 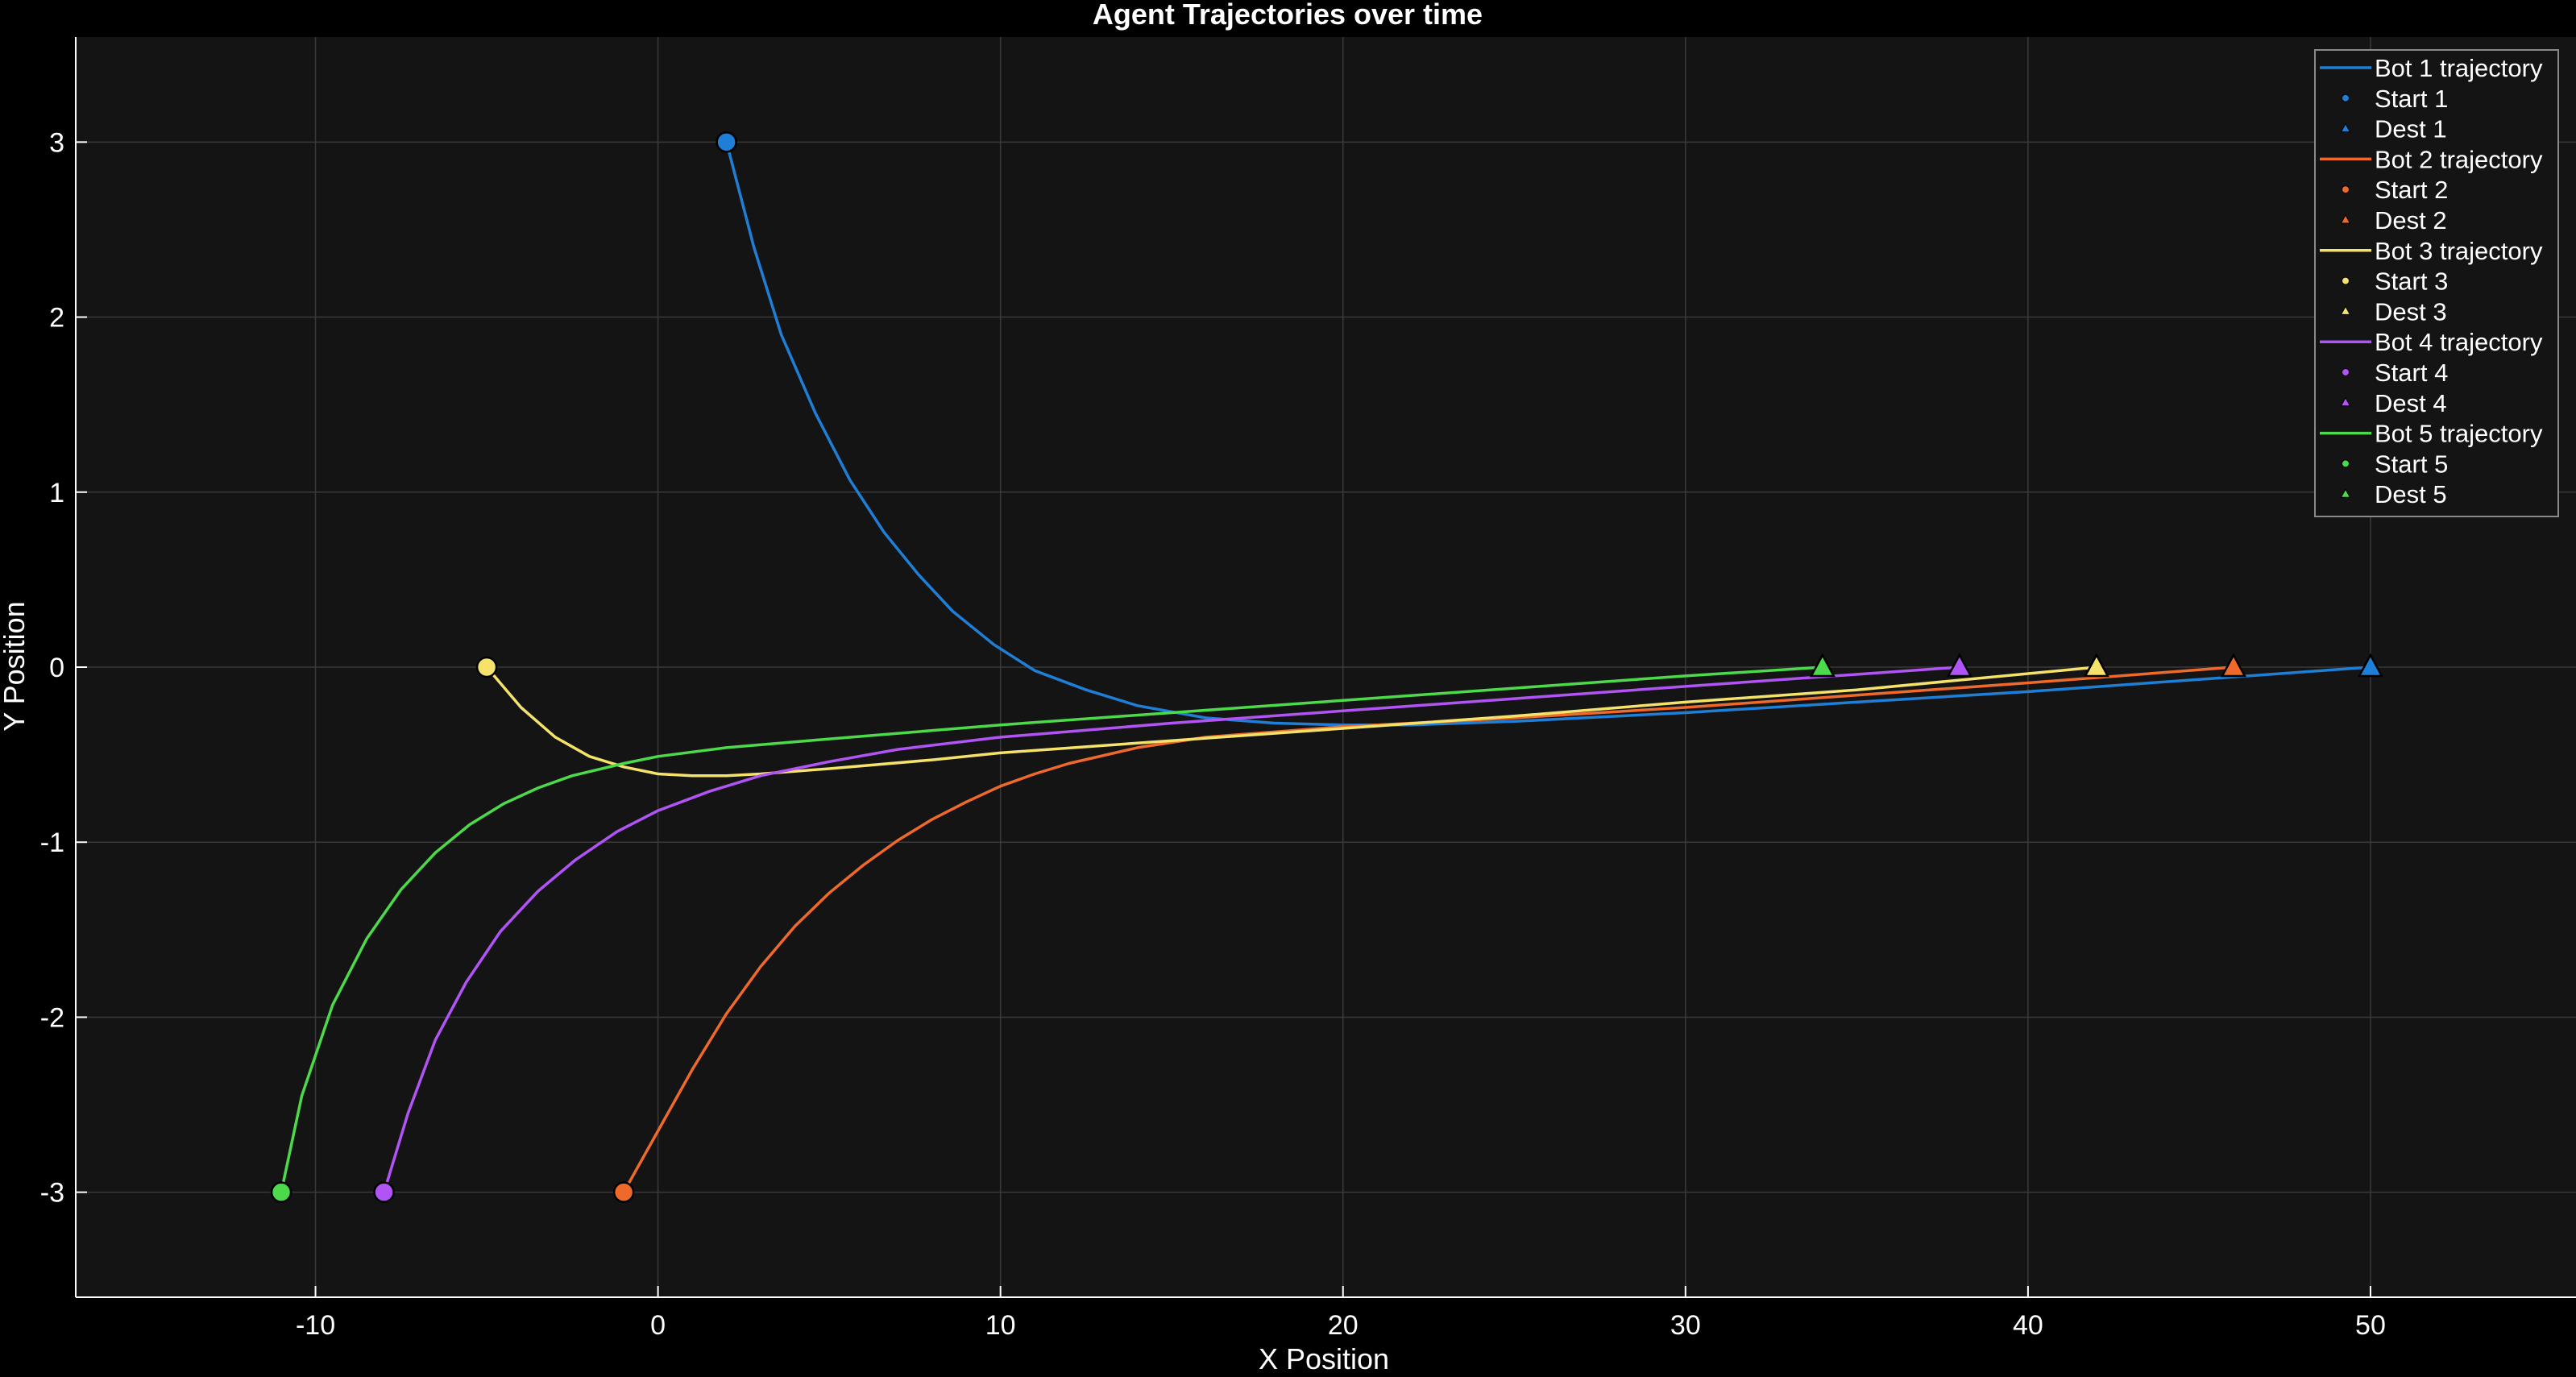 I want to click on legend-label: Start 5, so click(x=2411, y=464).